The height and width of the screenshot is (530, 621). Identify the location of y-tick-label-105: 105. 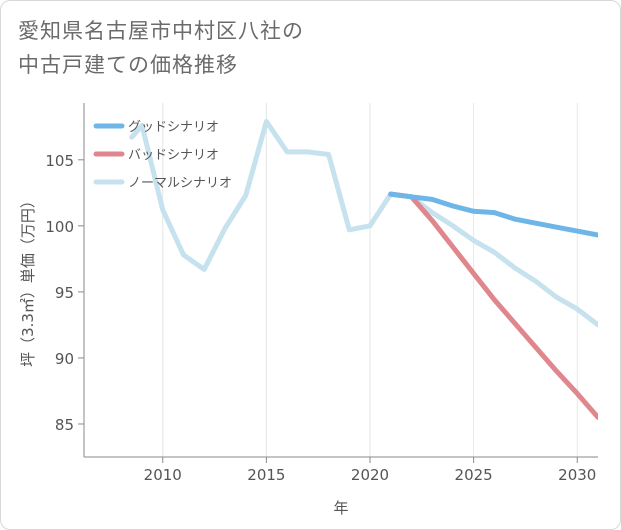
(59, 161).